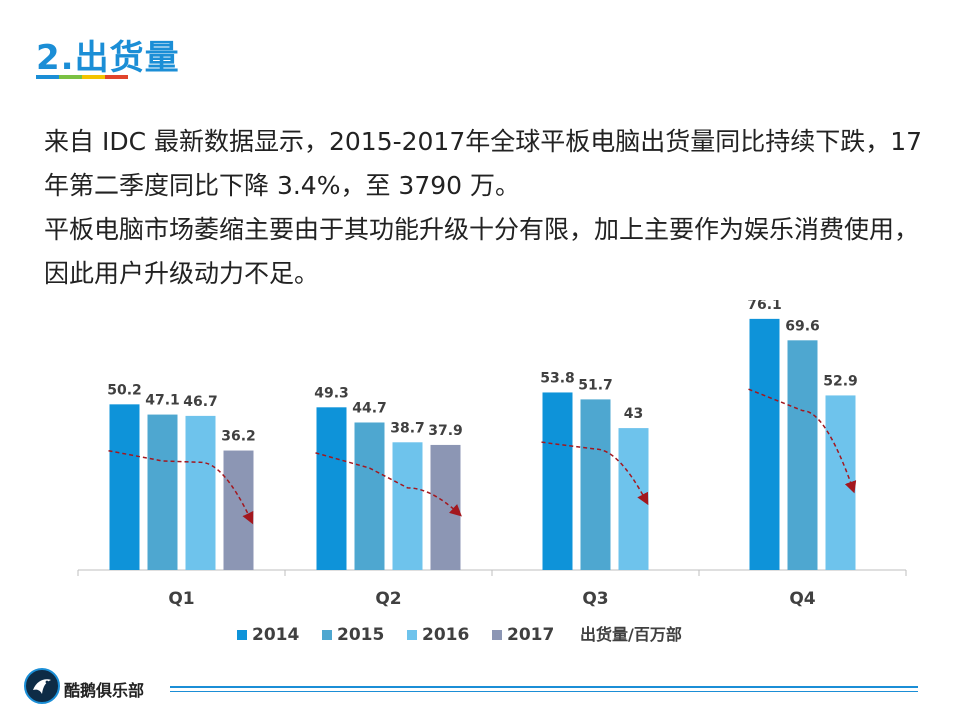 Image resolution: width=960 pixels, height=720 pixels. What do you see at coordinates (42, 686) in the screenshot?
I see `club-logo-icon` at bounding box center [42, 686].